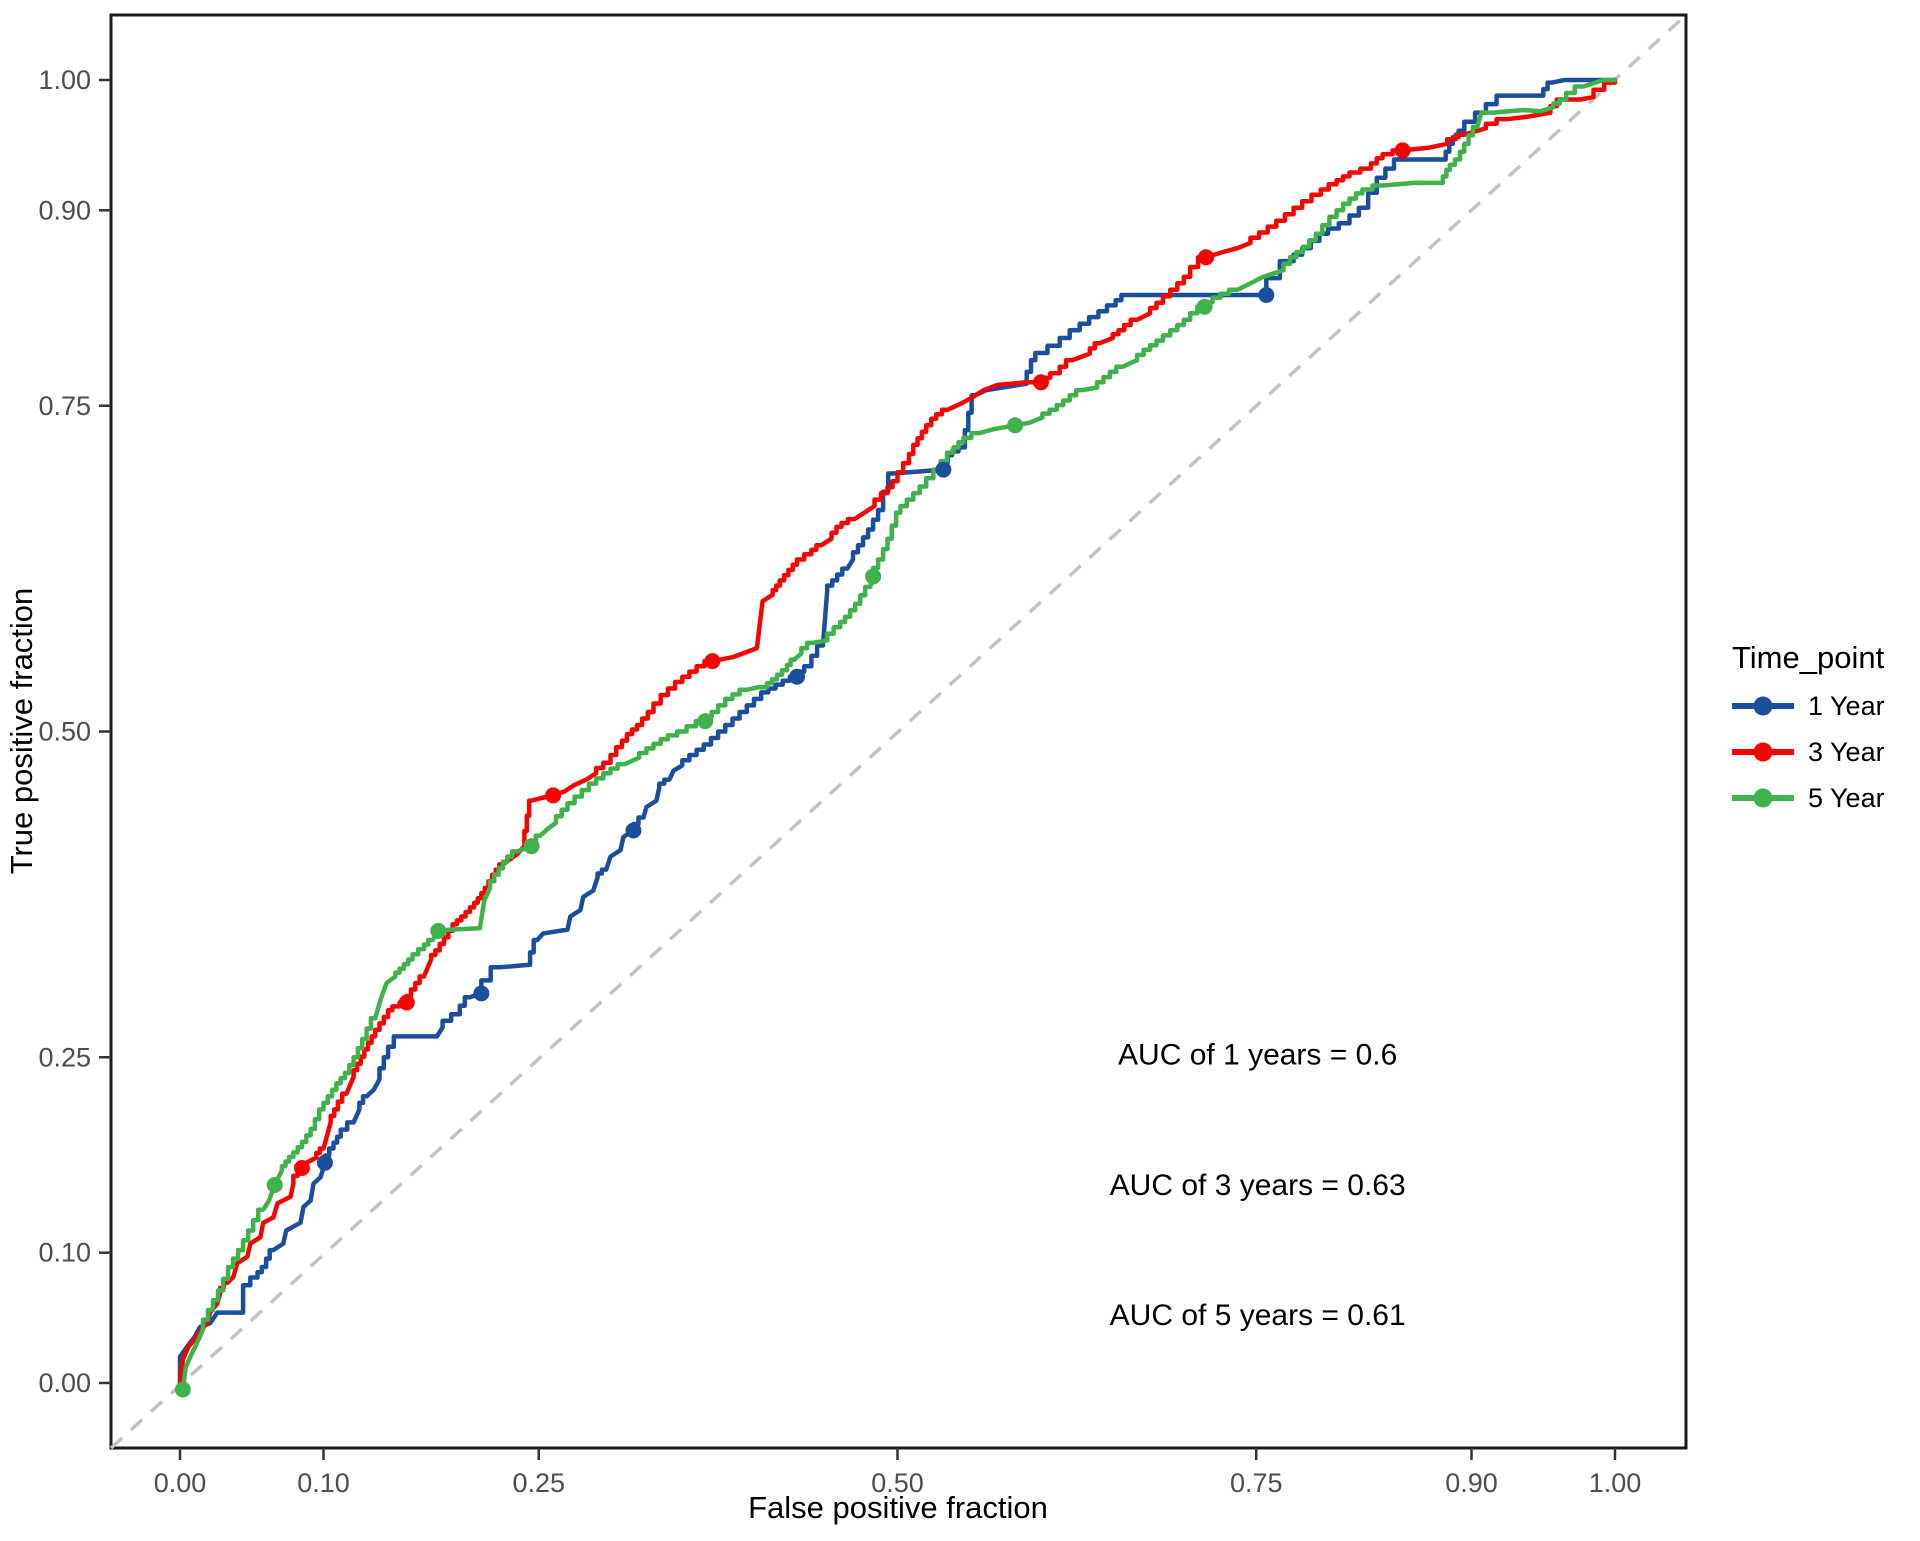  Describe the element at coordinates (64, 210) in the screenshot. I see `y-tick-label: 0.90` at that location.